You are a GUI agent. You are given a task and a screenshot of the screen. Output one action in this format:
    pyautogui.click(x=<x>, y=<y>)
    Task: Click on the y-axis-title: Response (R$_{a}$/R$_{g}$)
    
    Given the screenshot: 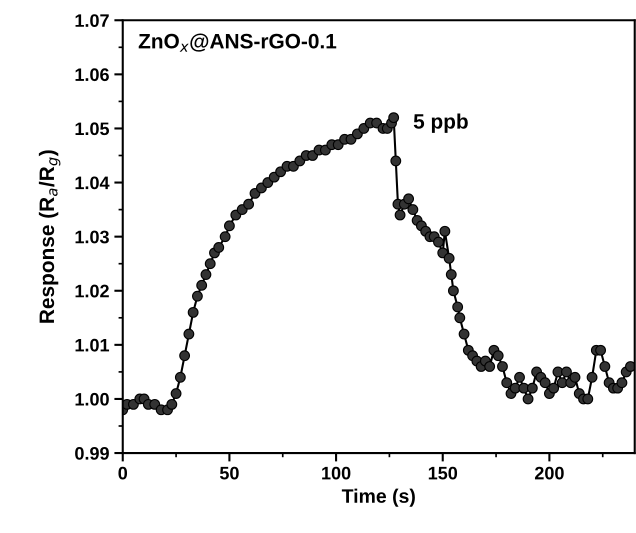 What is the action you would take?
    pyautogui.click(x=49, y=236)
    